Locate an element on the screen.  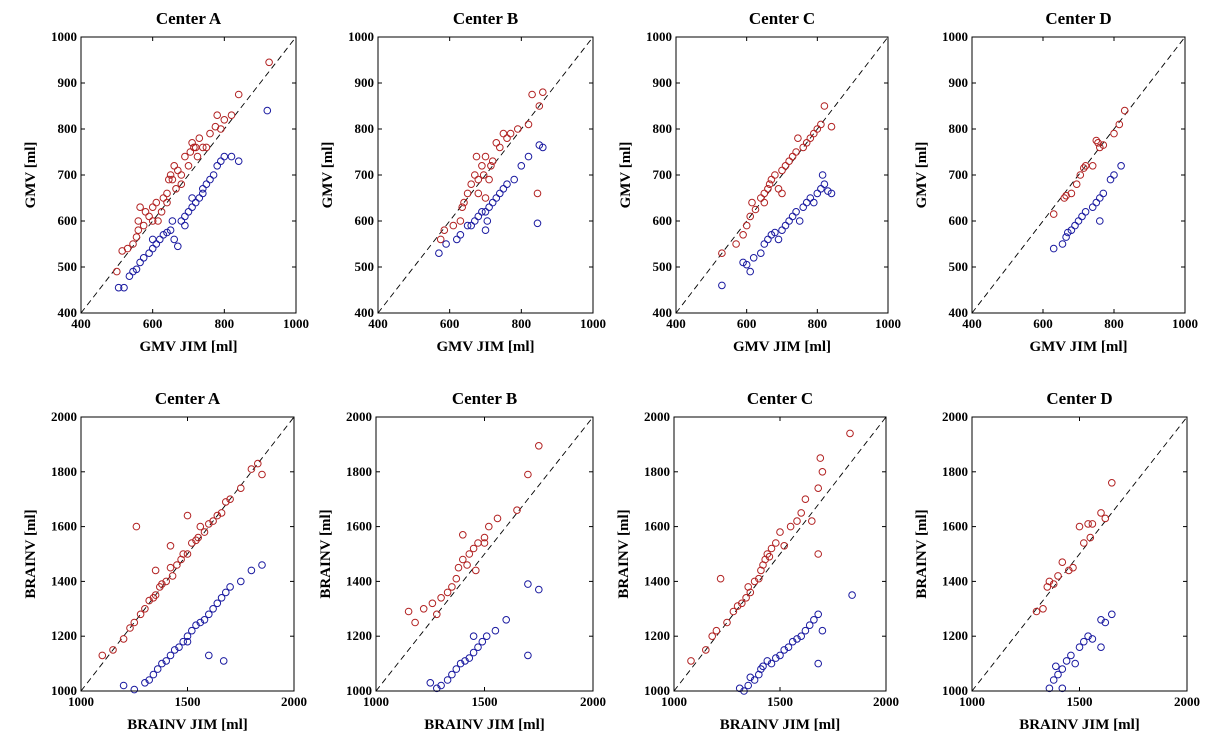
identity-line is located at coordinates (1079, 554).